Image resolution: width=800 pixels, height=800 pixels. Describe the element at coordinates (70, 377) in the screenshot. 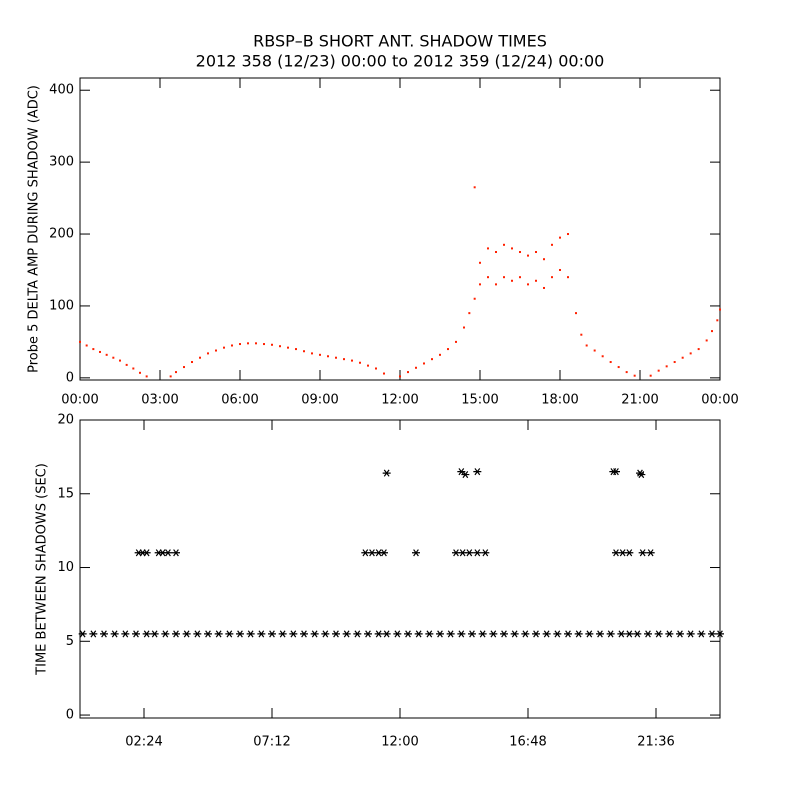

I see `y-tick-label: 0` at that location.